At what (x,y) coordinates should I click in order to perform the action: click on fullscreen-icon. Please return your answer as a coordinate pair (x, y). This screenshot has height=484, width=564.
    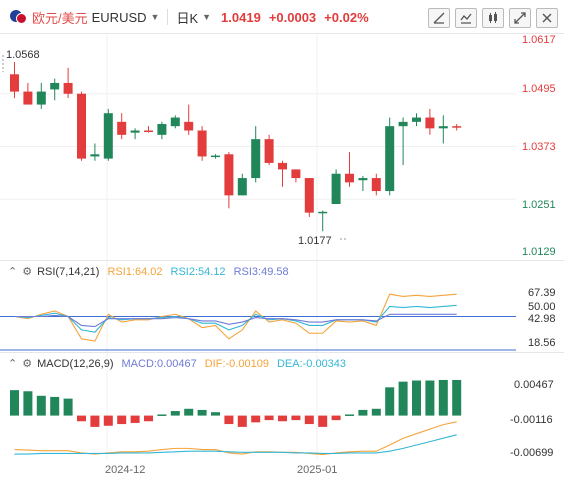
    Looking at the image, I should click on (520, 18).